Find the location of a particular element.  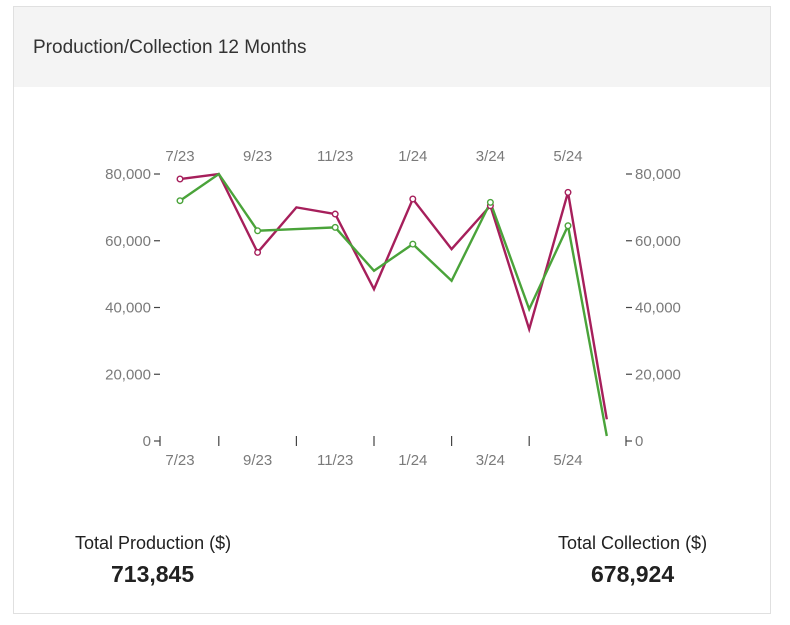

y-tick-label-right: 20,000 is located at coordinates (658, 374).